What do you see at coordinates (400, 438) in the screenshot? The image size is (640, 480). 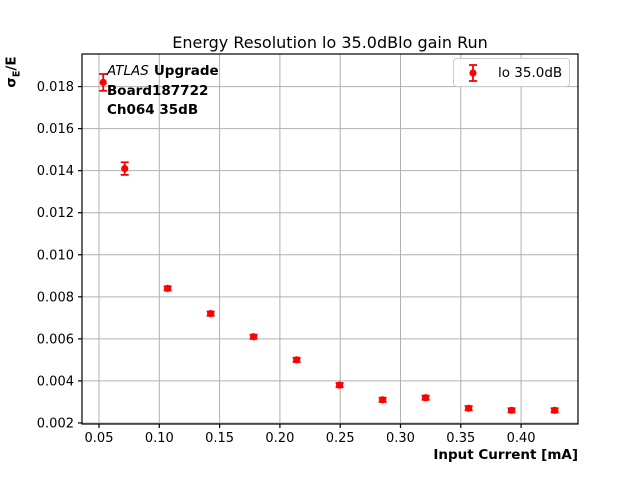 I see `x-tick-label: 0.30` at bounding box center [400, 438].